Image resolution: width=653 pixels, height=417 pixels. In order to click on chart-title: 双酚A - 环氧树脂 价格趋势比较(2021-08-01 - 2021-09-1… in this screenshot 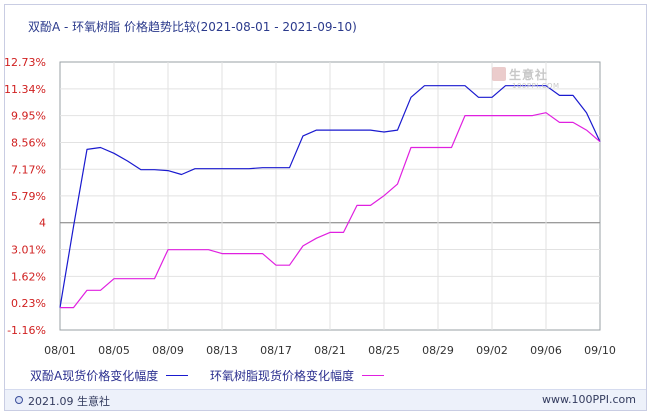, I will do `click(192, 26)`.